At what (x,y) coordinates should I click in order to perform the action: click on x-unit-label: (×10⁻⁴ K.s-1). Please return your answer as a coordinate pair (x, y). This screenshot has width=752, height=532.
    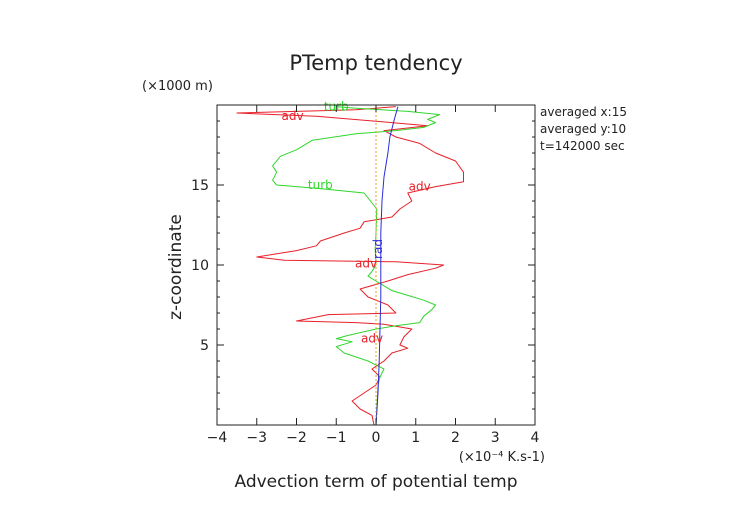
    Looking at the image, I should click on (502, 457).